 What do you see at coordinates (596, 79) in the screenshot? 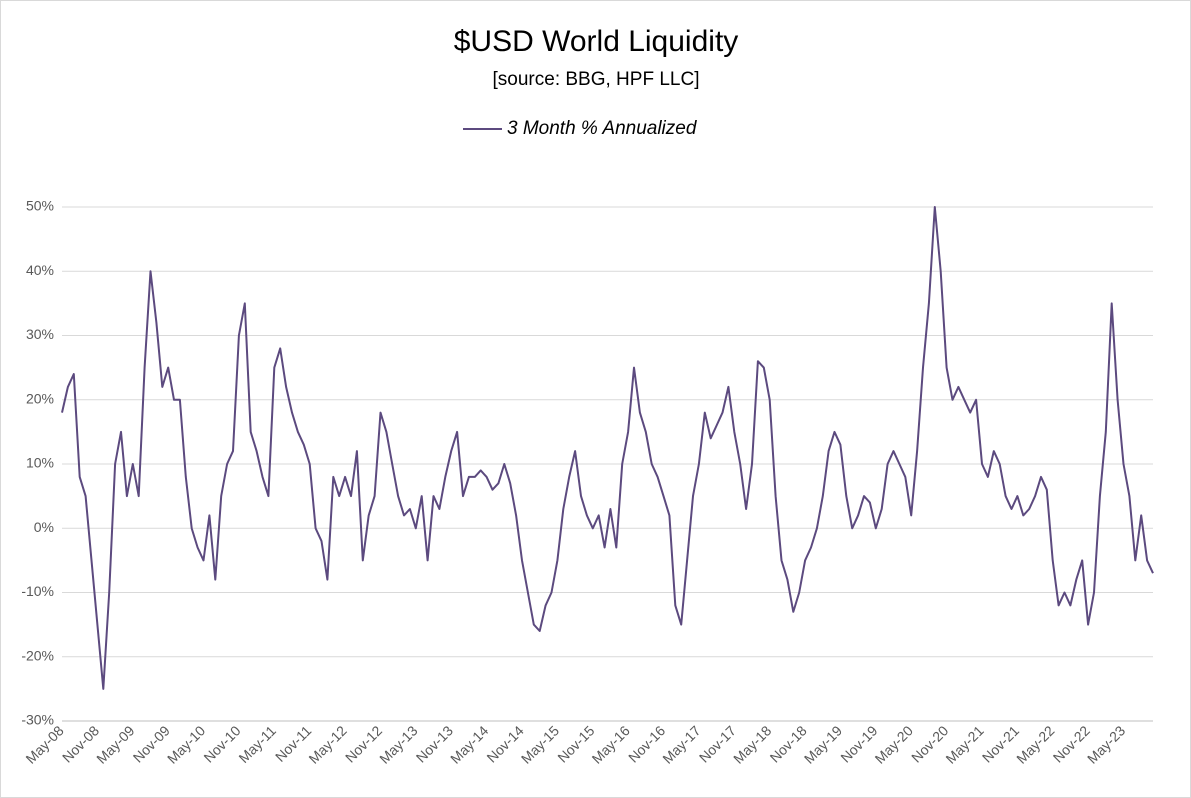
I see `chart-subtitle: [source: BBG, HPF LLC]` at bounding box center [596, 79].